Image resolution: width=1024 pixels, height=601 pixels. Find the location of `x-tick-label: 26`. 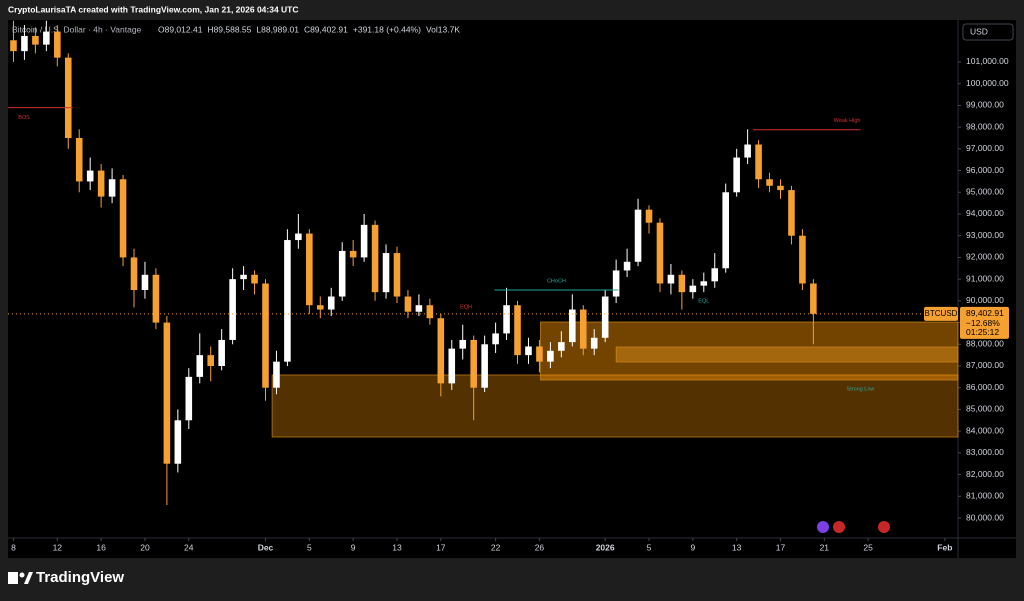

x-tick-label: 26 is located at coordinates (540, 547).